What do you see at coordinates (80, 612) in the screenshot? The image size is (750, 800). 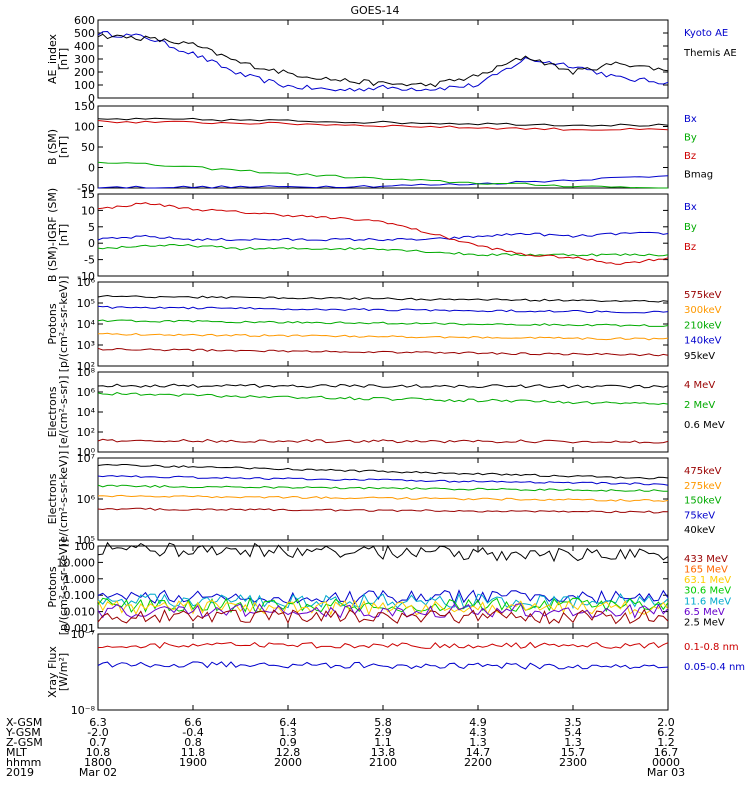 I see `y-tick-label: 0.010` at bounding box center [80, 612].